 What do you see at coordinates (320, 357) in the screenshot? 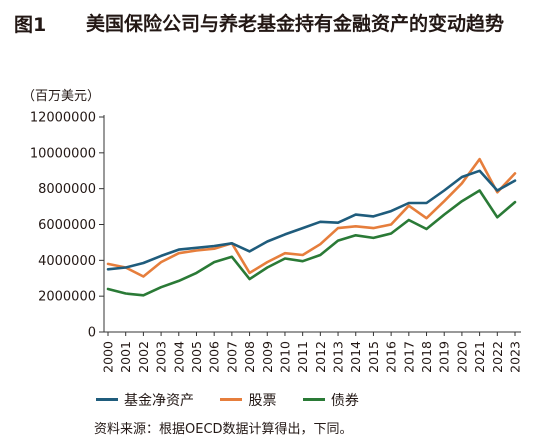
I see `x-tick-label: 2012` at bounding box center [320, 357].